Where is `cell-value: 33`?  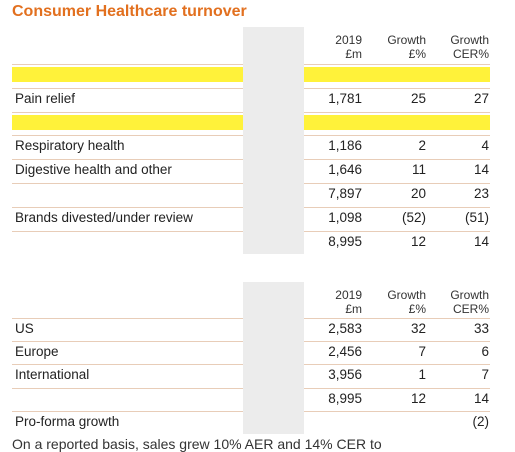
cell-value: 33 is located at coordinates (481, 328).